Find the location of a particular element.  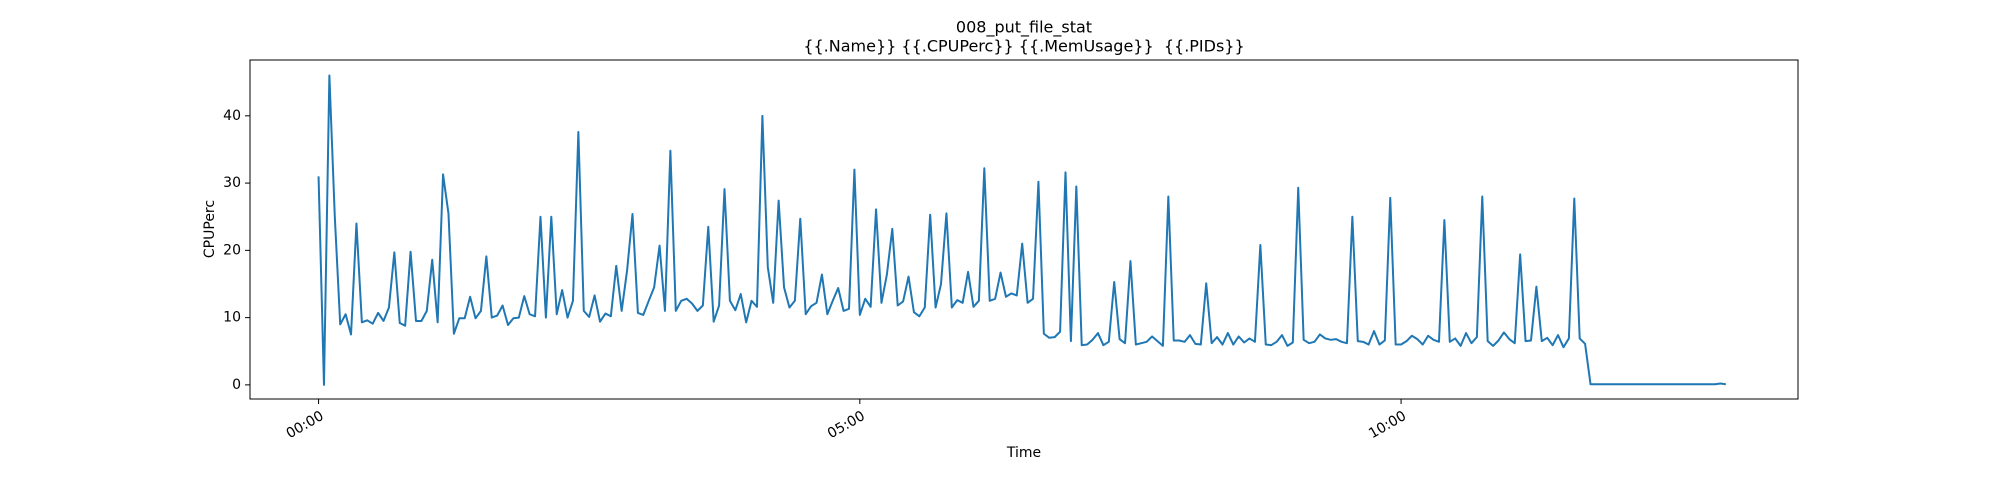

y-tick-label: 0 is located at coordinates (236, 385).